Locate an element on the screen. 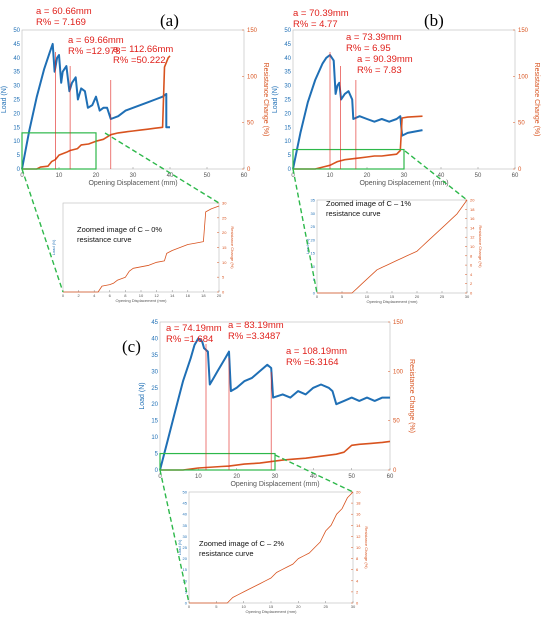 The height and width of the screenshot is (628, 550). y2-tick-label: 150 is located at coordinates (398, 323).